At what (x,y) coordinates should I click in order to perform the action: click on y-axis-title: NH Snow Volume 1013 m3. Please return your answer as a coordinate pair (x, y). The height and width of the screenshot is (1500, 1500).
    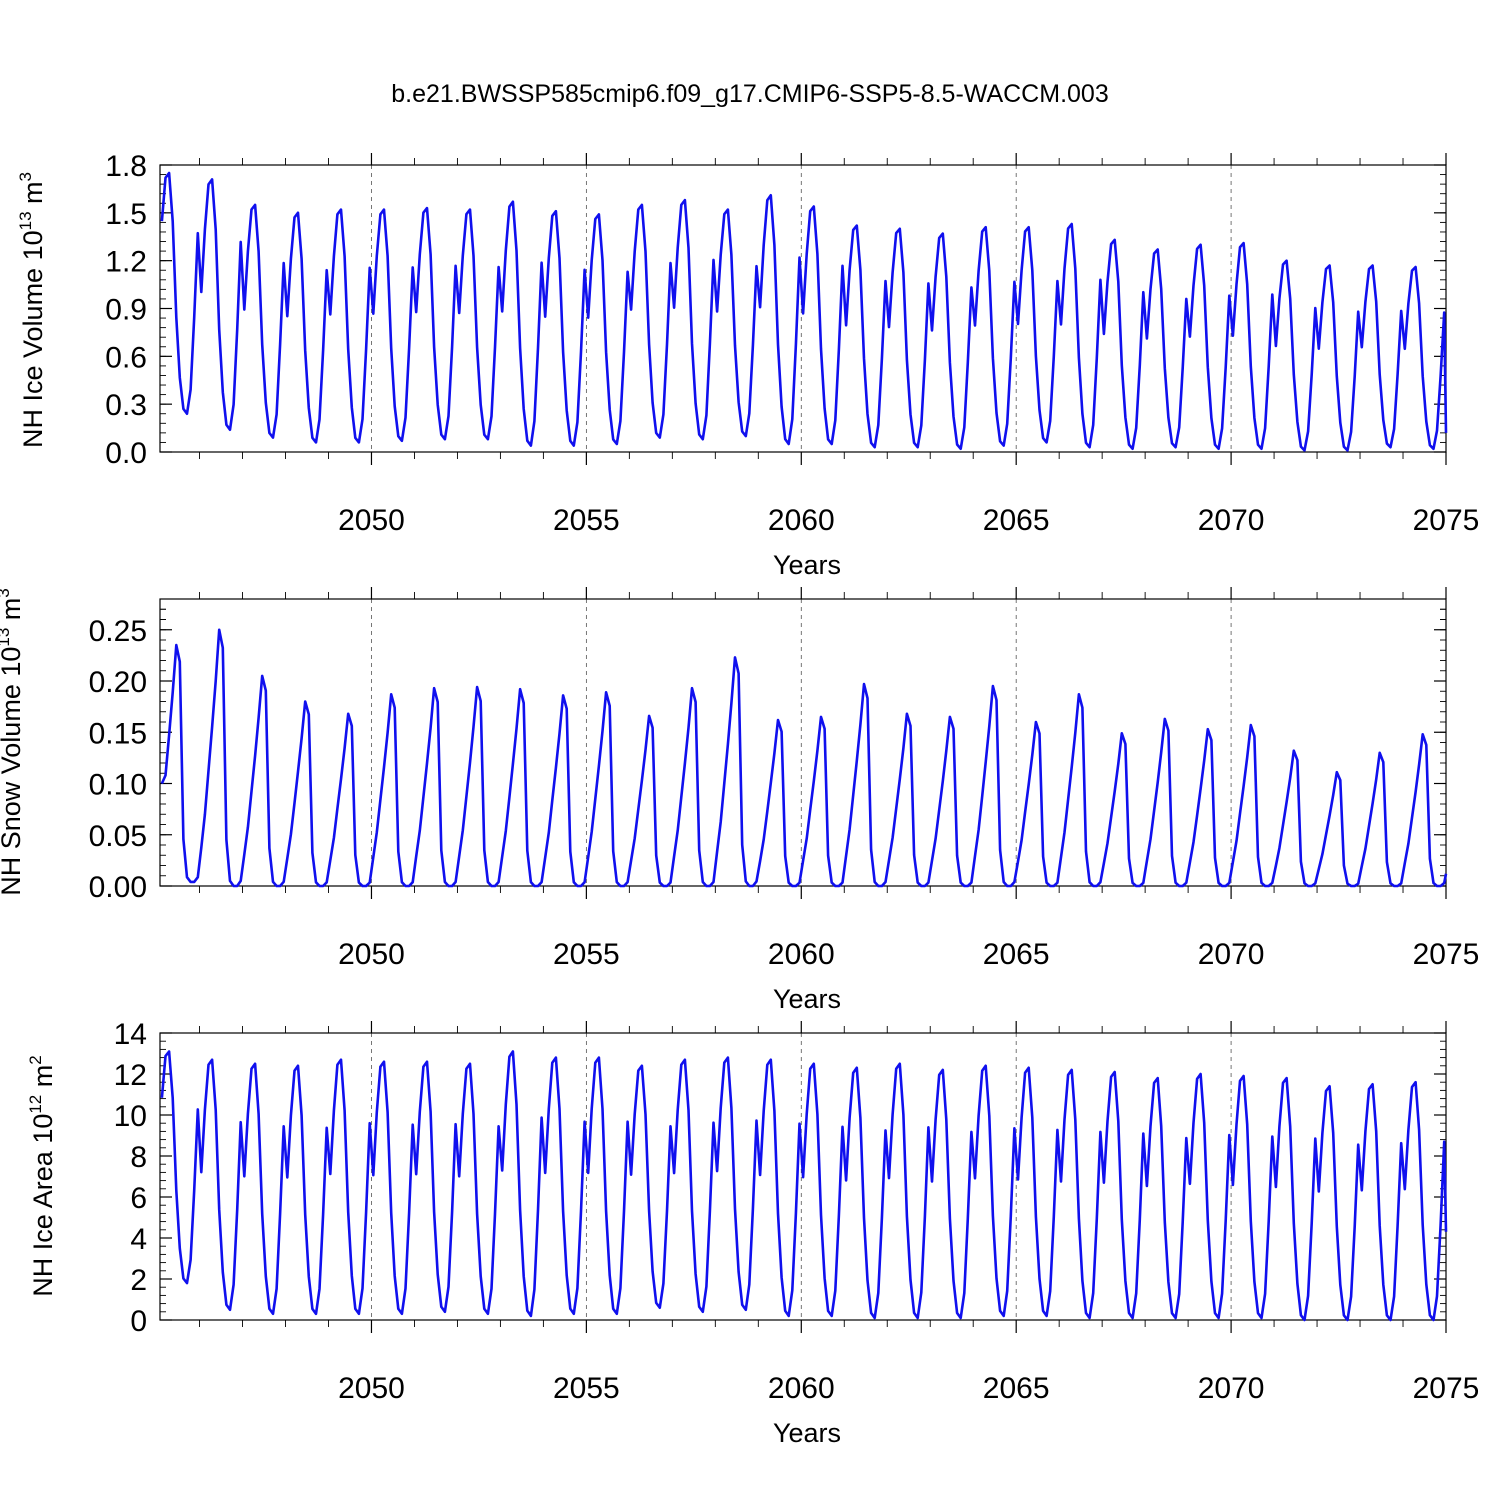
    Looking at the image, I should click on (13, 742).